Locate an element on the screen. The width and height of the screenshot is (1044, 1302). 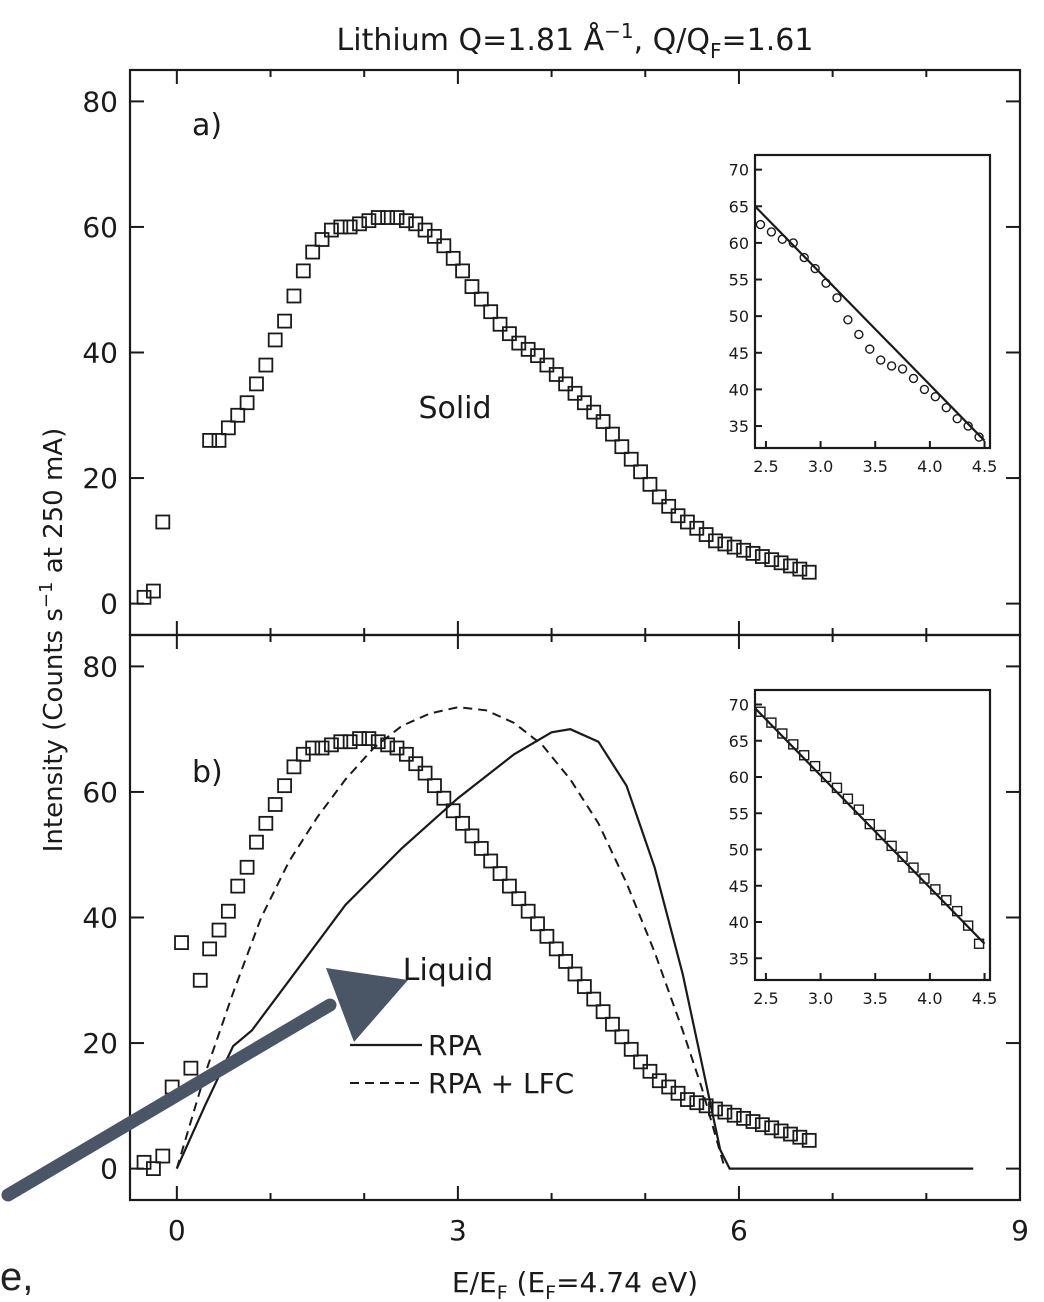
panel-a-y-tick-label: 0 is located at coordinates (109, 604).